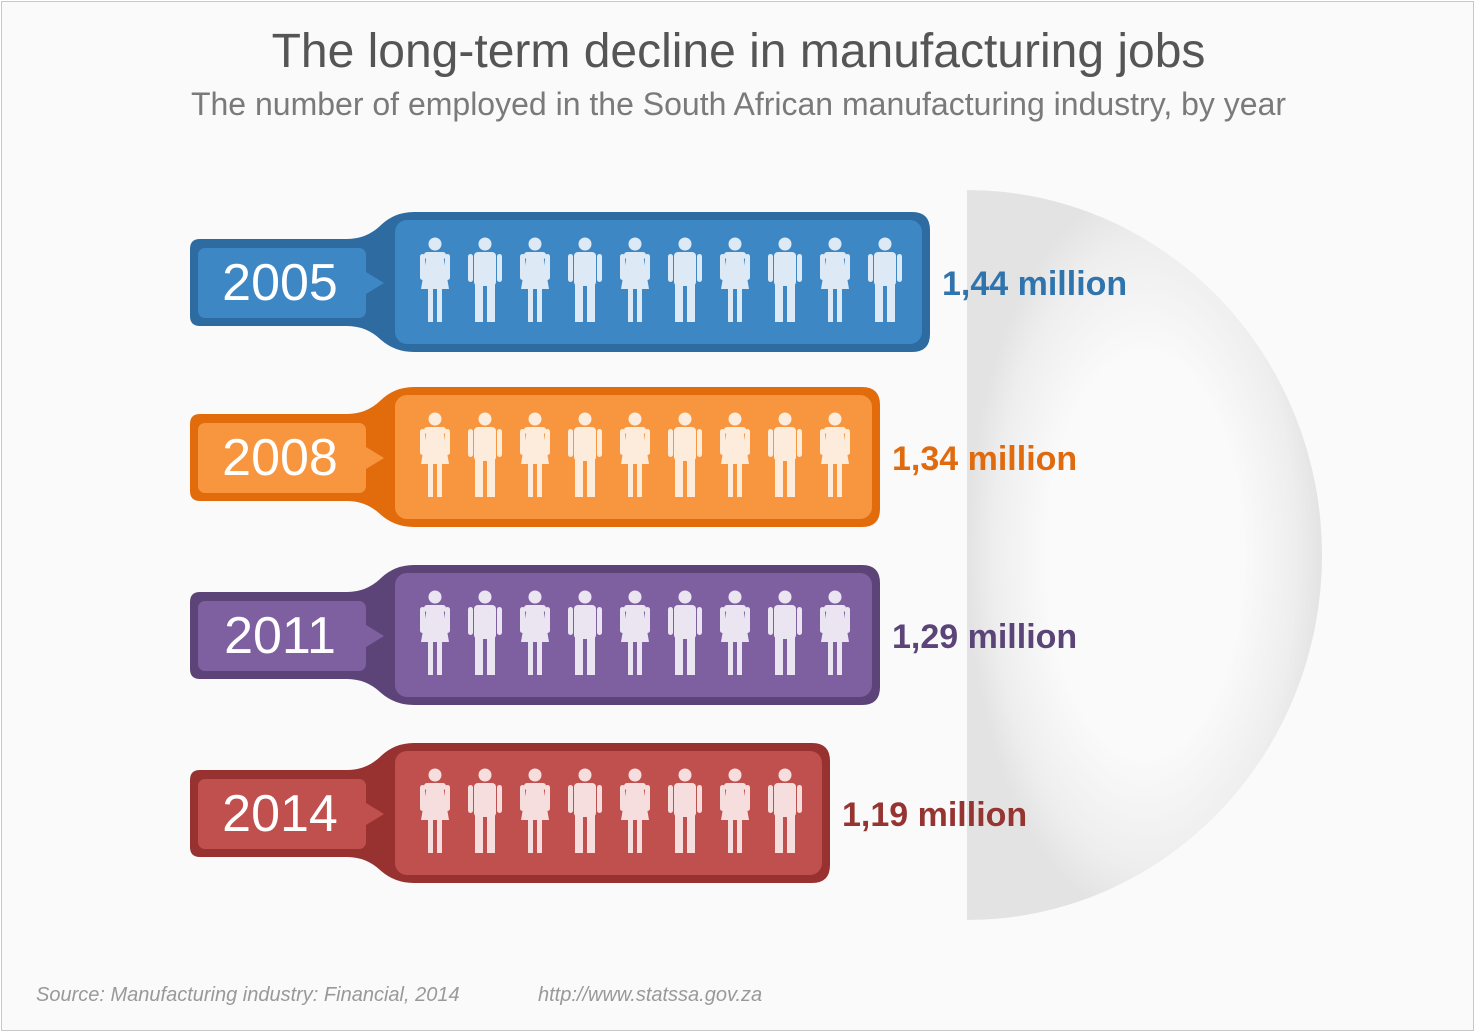 This screenshot has height=1032, width=1475. What do you see at coordinates (658, 282) in the screenshot?
I see `bar-row-2005: 2005 1,44 million` at bounding box center [658, 282].